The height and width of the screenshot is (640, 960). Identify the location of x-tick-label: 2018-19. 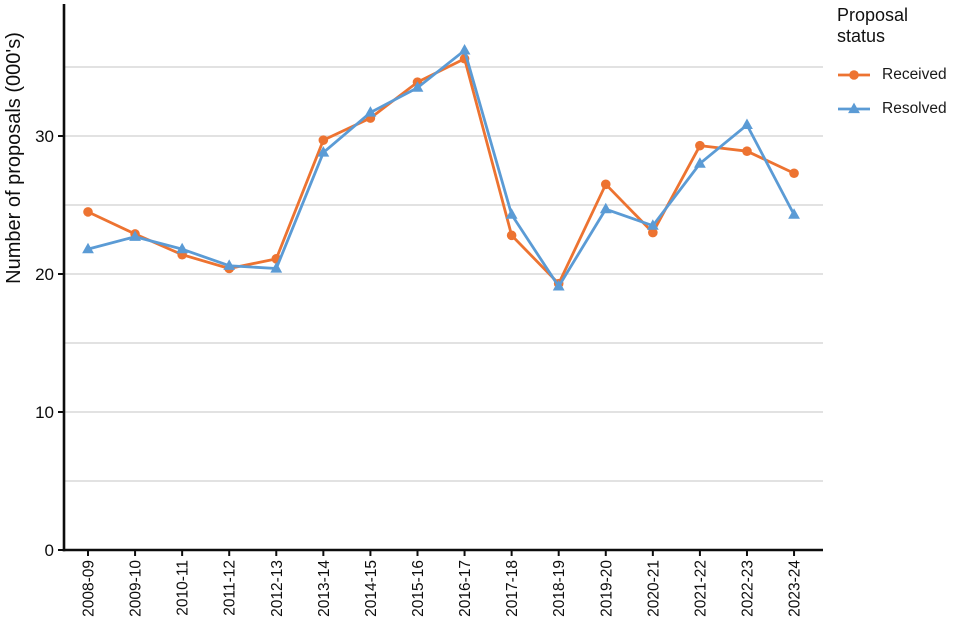
(559, 588).